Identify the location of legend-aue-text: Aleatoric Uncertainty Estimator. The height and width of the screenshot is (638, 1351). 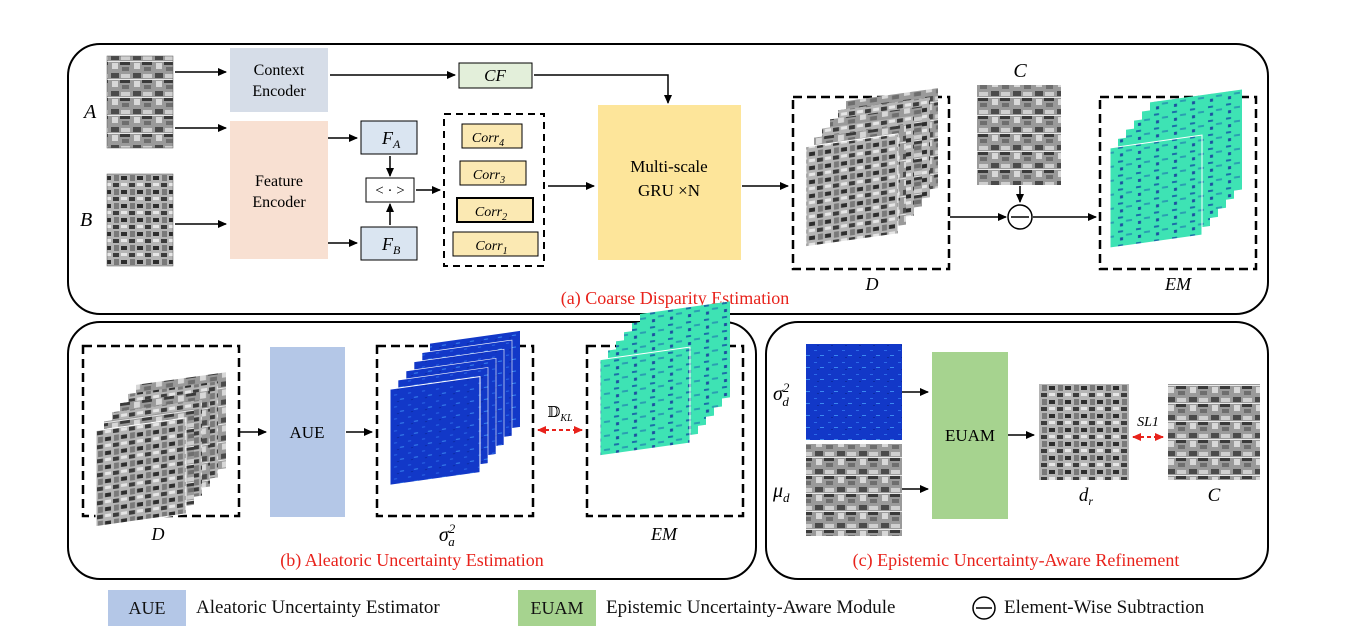
(318, 607).